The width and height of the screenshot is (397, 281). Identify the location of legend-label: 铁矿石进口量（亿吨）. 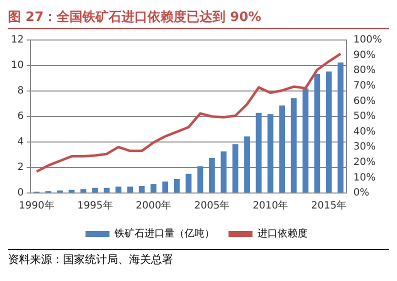
(164, 234).